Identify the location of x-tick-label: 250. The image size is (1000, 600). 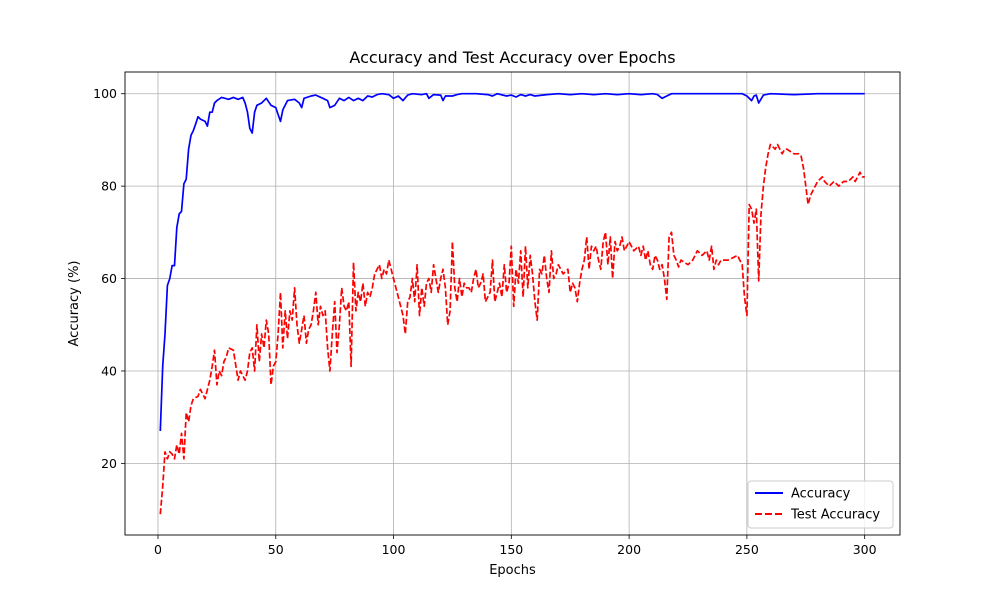
(747, 549).